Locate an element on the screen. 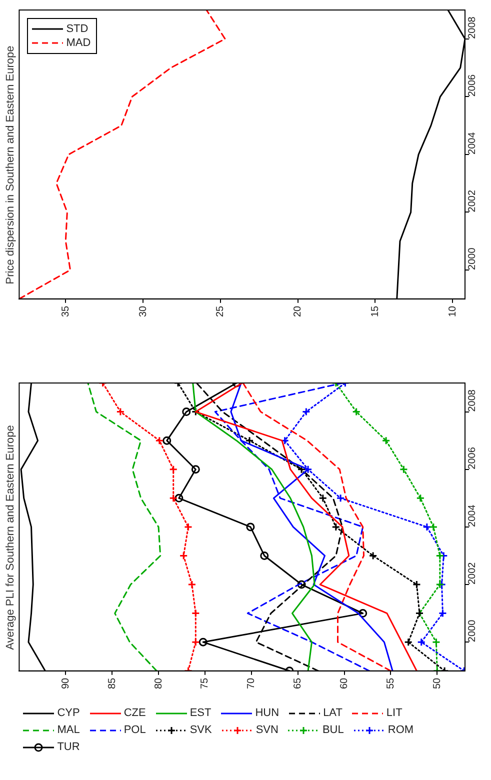 Image resolution: width=491 pixels, height=780 pixels. x-tick-label: 75 is located at coordinates (205, 683).